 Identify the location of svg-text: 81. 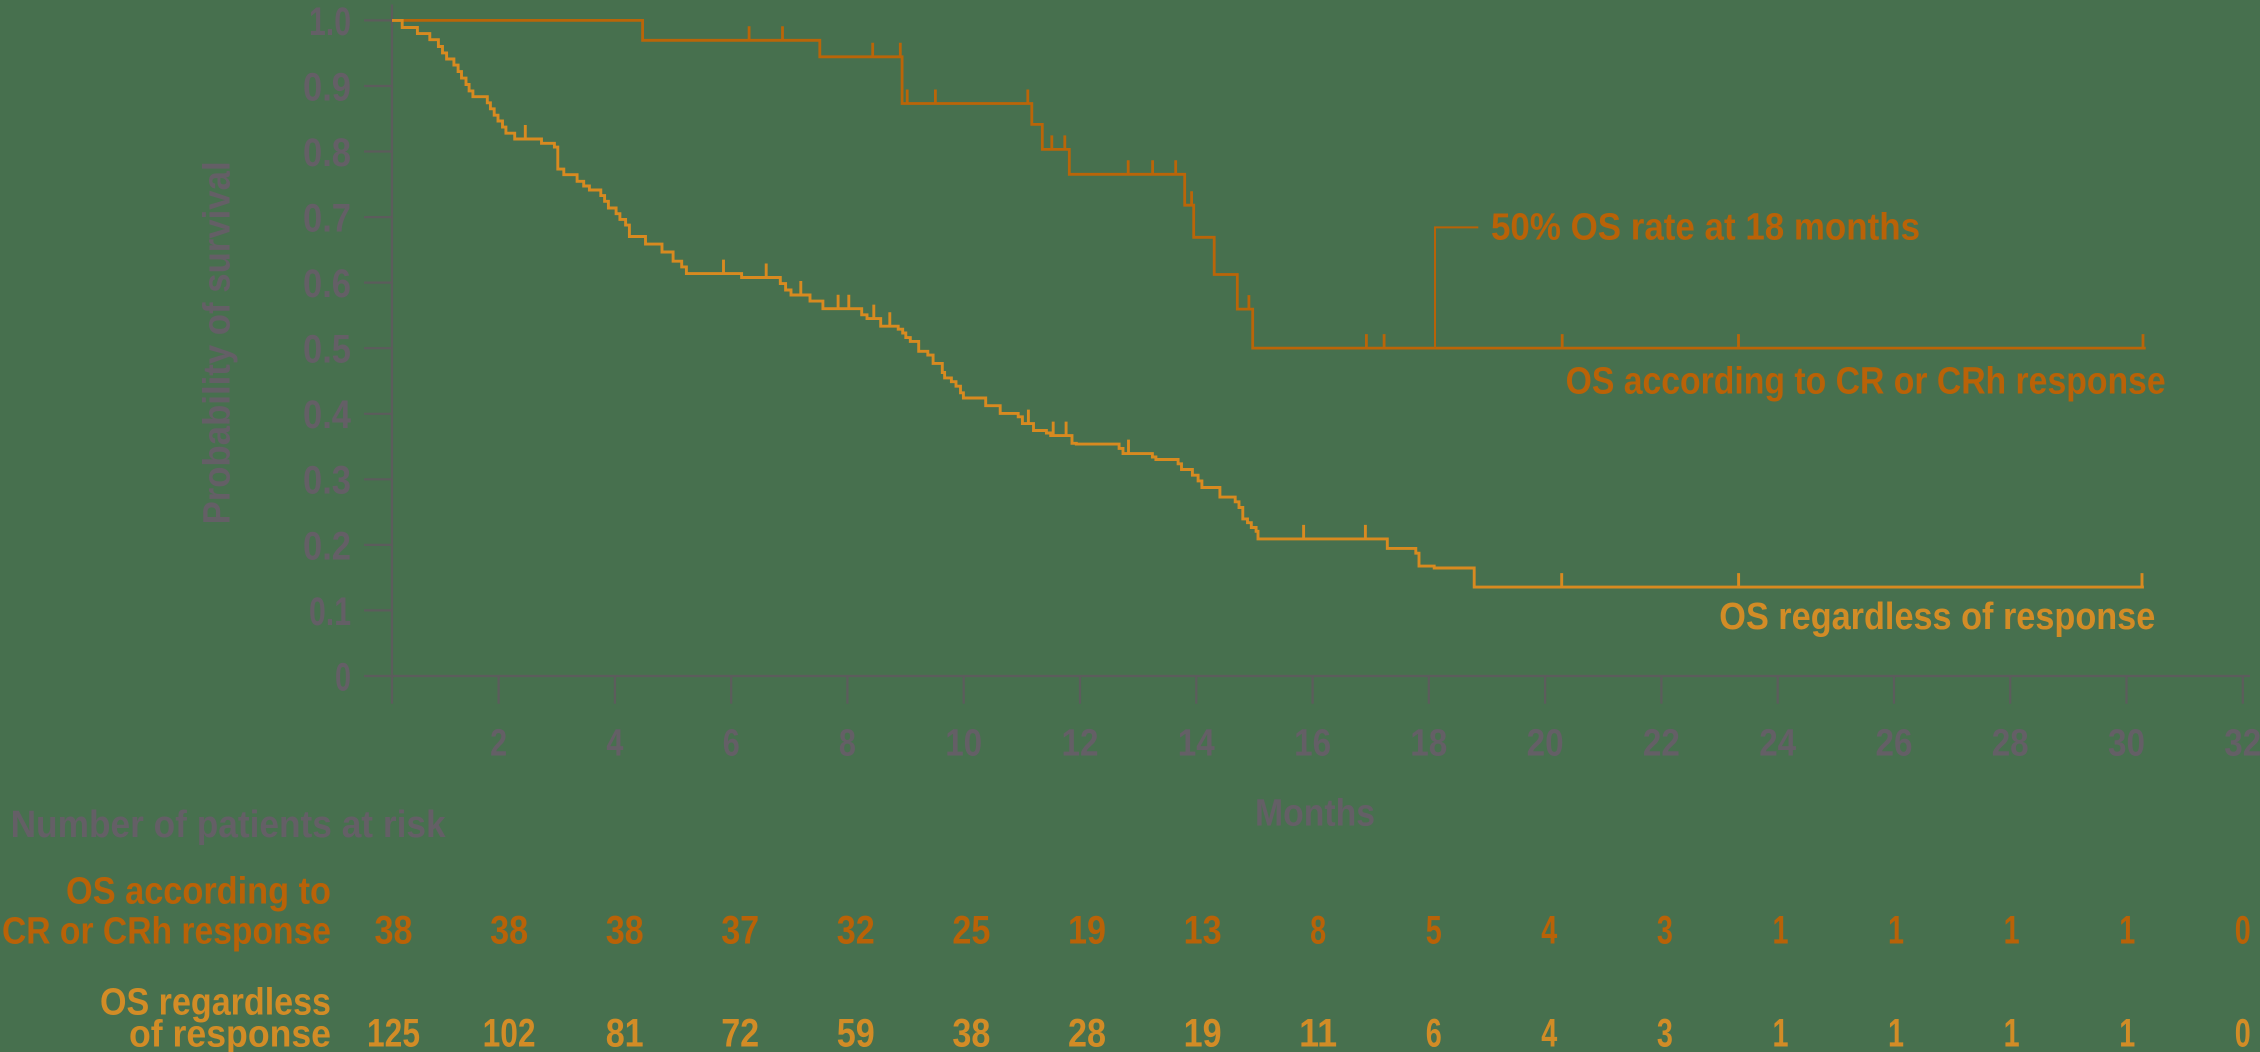
(625, 1032).